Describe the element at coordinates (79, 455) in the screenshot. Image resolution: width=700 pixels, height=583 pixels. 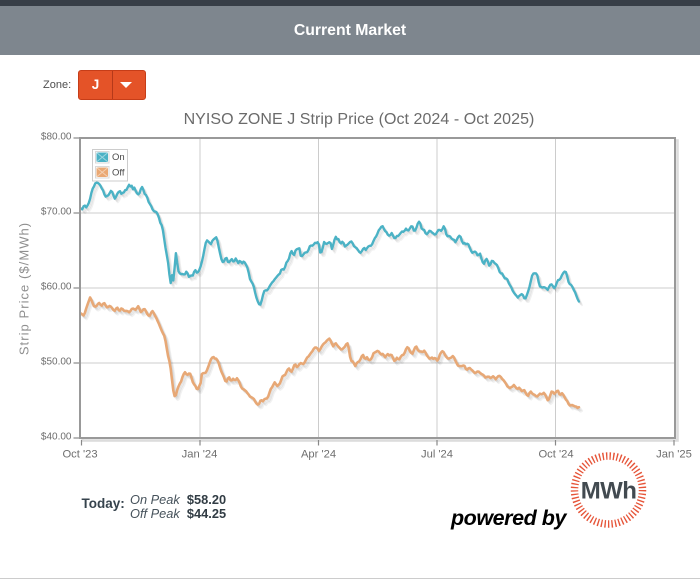
I see `svg-text: Oct '23` at that location.